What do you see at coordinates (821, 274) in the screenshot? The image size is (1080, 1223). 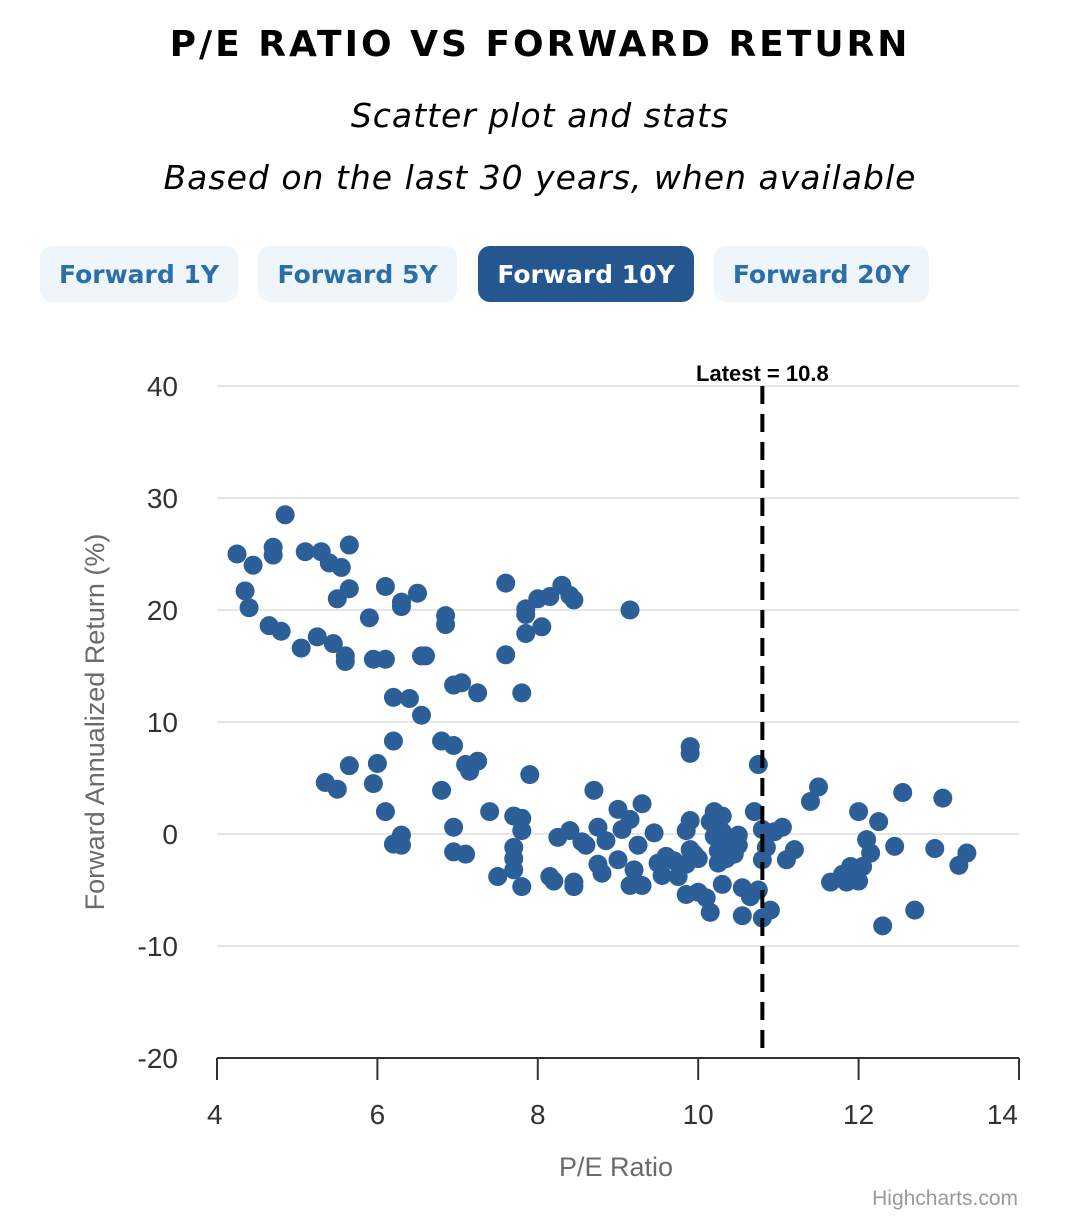 I see `tab-forward-20y: Forward 20Y` at bounding box center [821, 274].